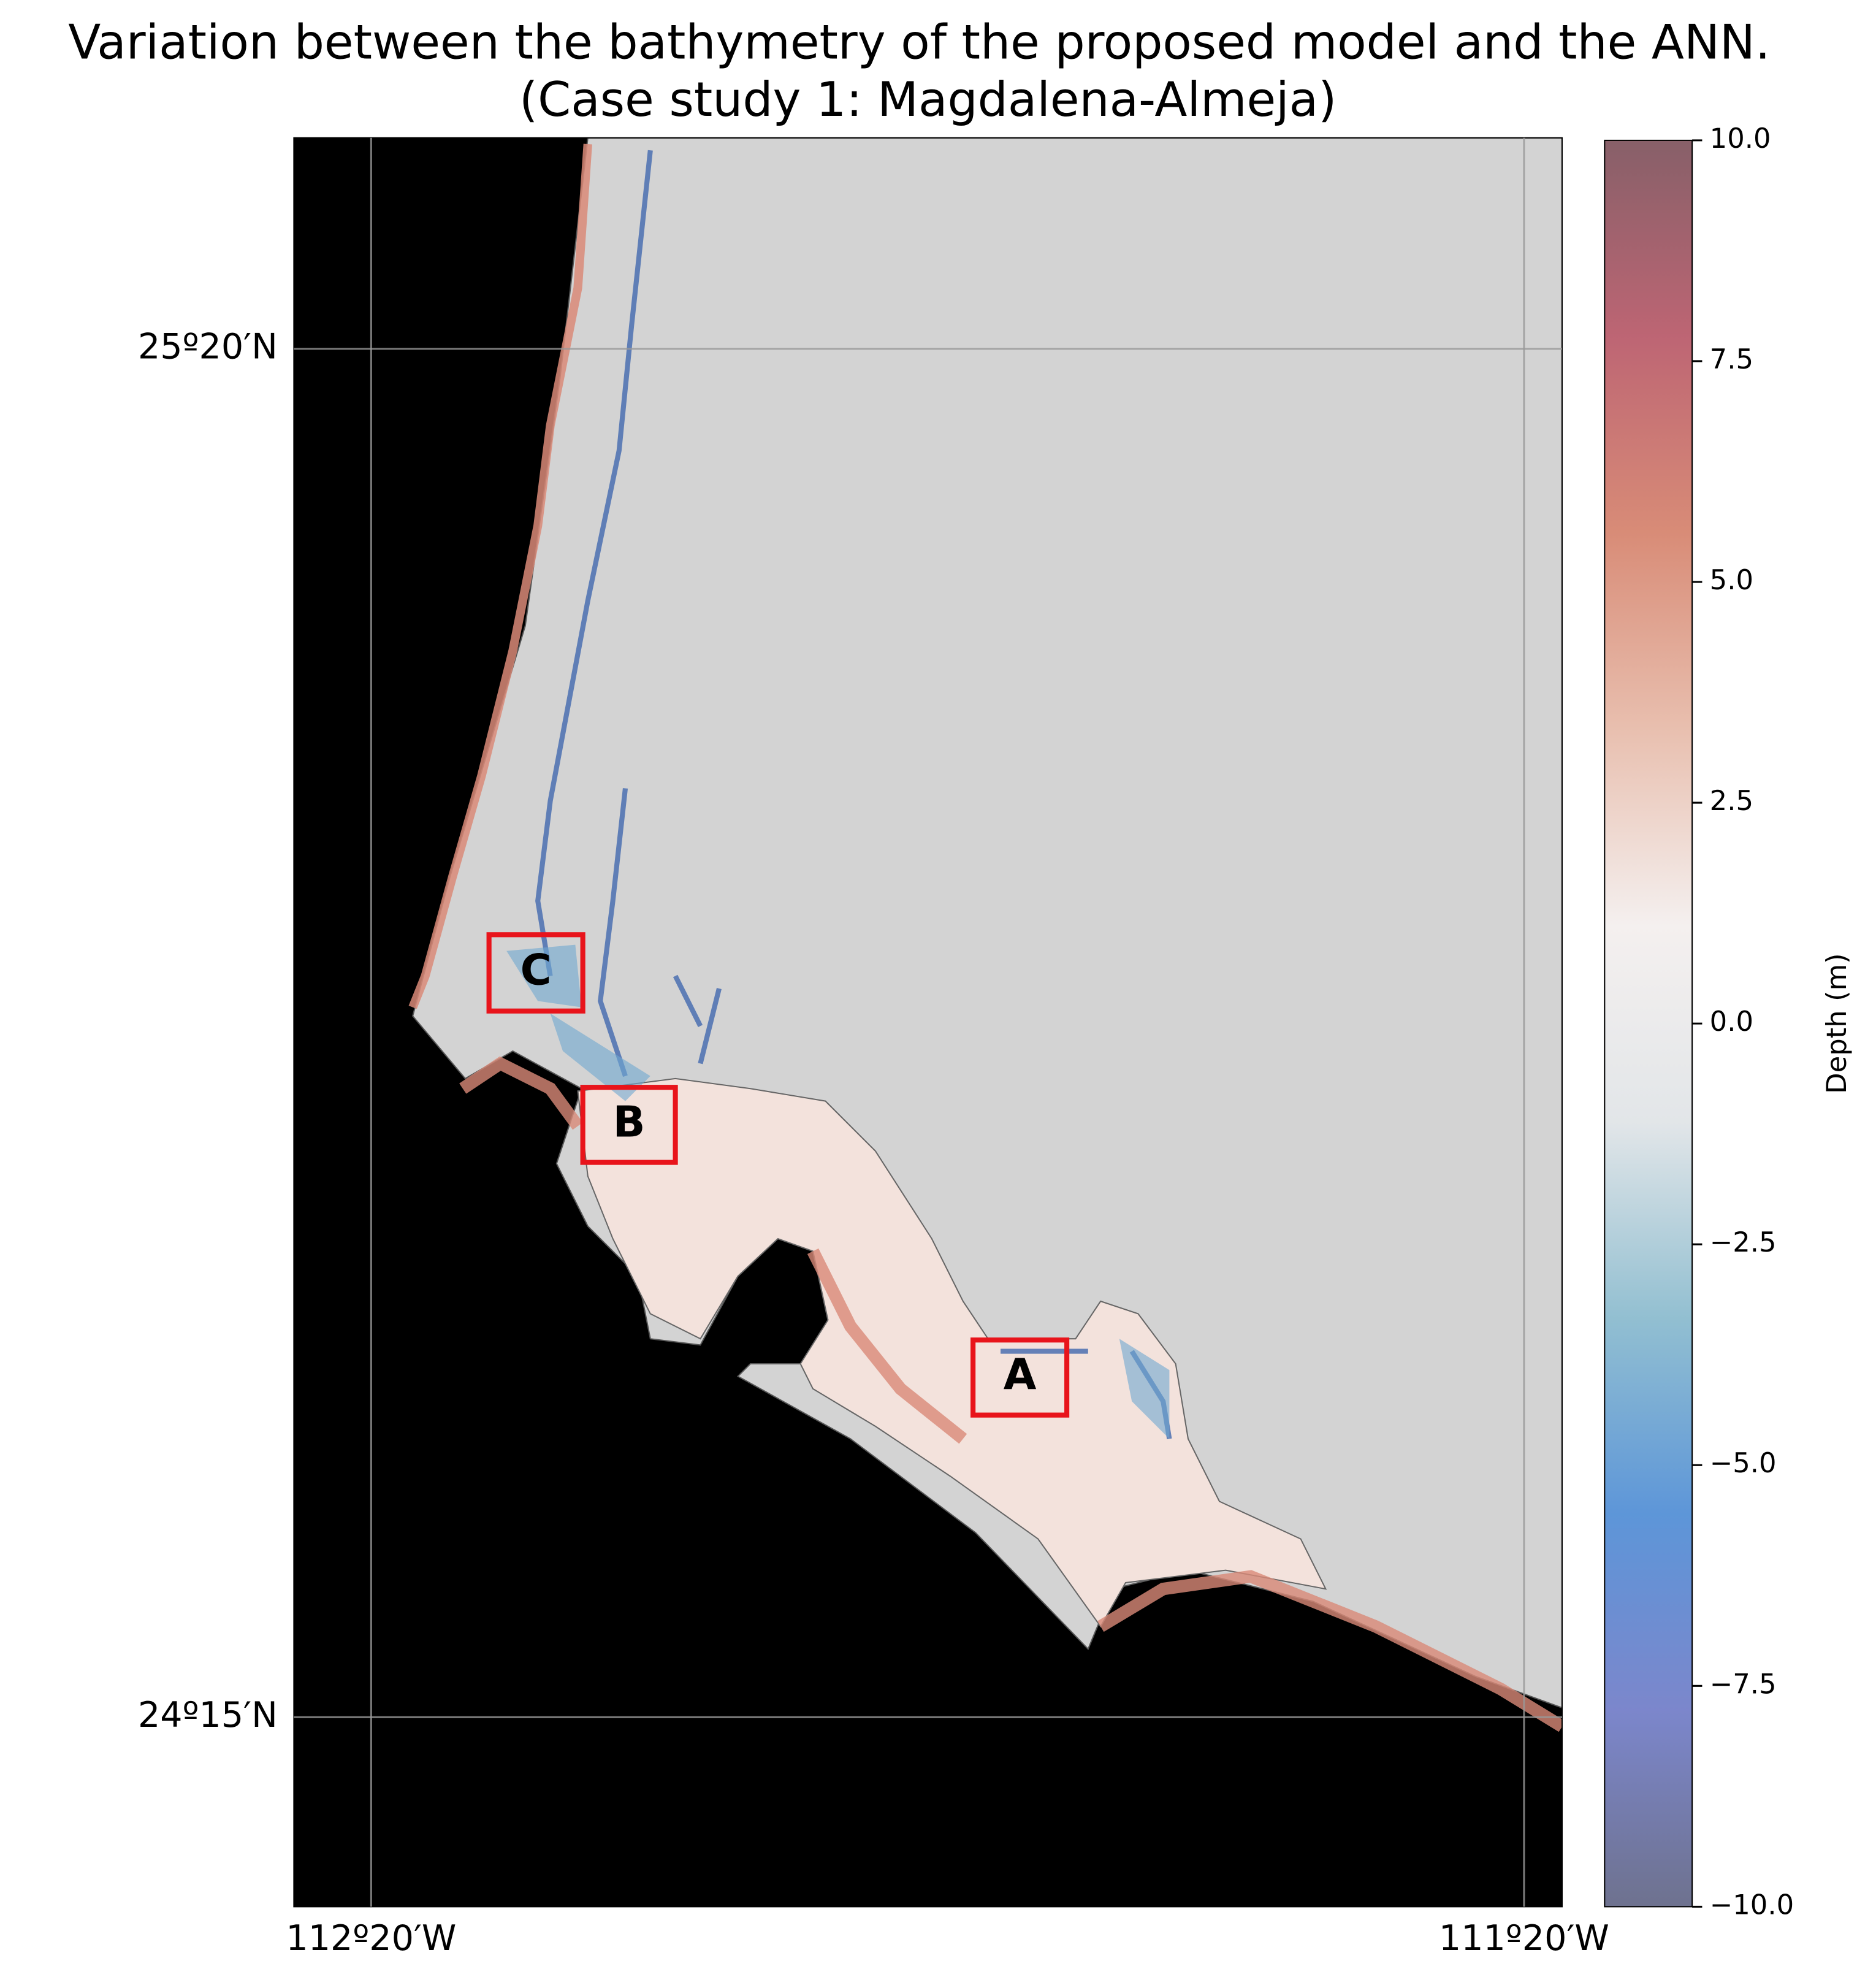  Describe the element at coordinates (1836, 1024) in the screenshot. I see `colorbar-label: Depth (m)` at that location.